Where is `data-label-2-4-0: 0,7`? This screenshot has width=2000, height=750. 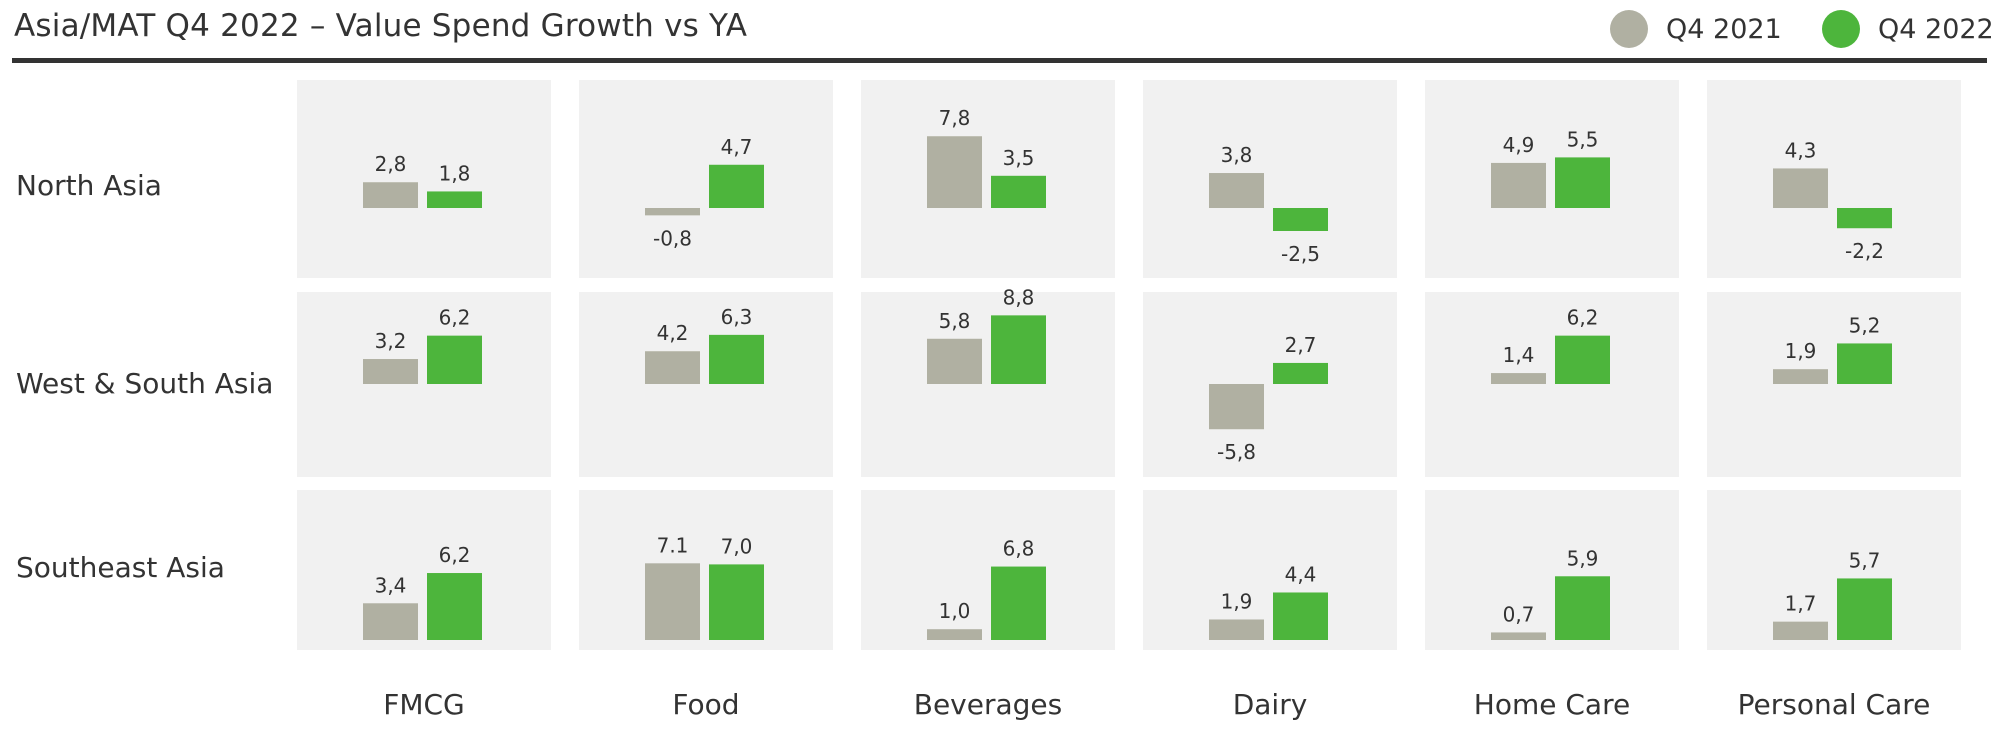
data-label-2-4-0: 0,7 is located at coordinates (1519, 614).